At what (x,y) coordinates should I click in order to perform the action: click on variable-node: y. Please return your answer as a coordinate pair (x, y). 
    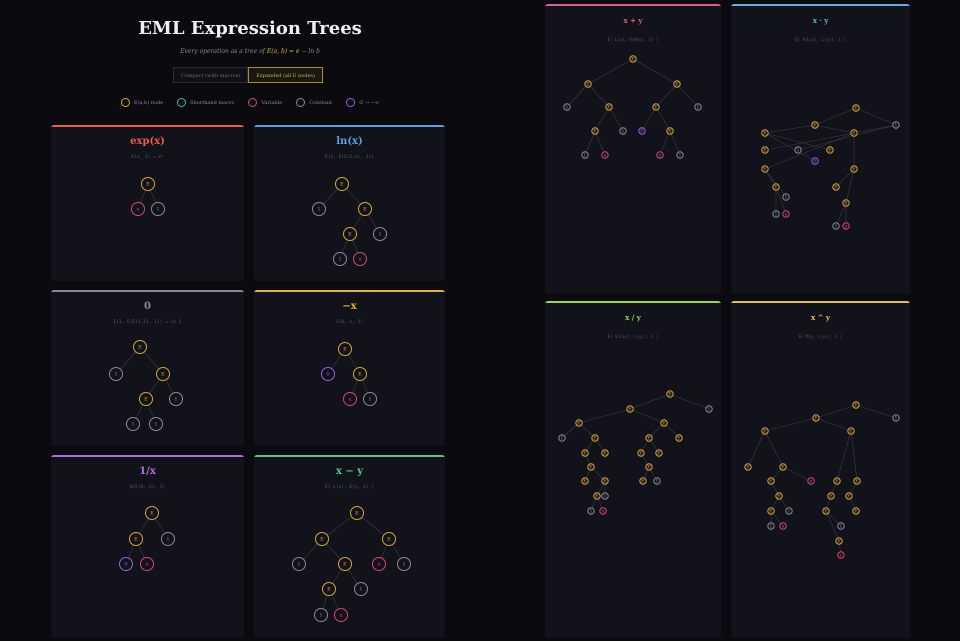
    Looking at the image, I should click on (846, 226).